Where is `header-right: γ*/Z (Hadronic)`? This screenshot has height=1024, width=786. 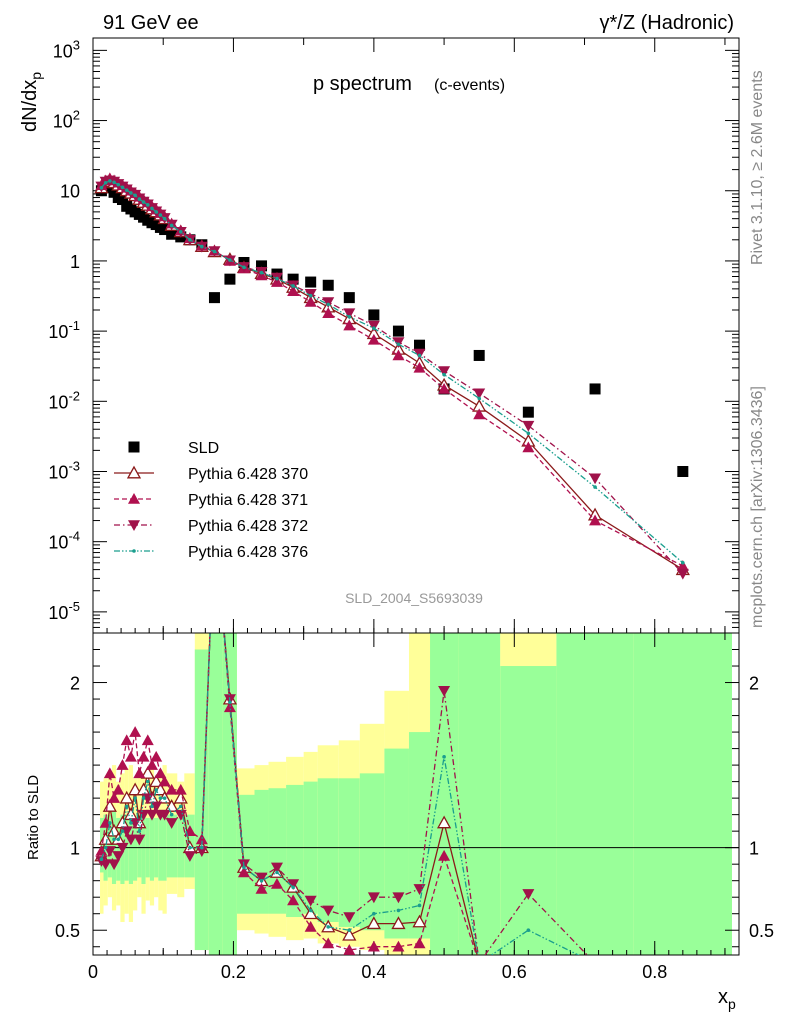
header-right: γ*/Z (Hadronic) is located at coordinates (667, 23).